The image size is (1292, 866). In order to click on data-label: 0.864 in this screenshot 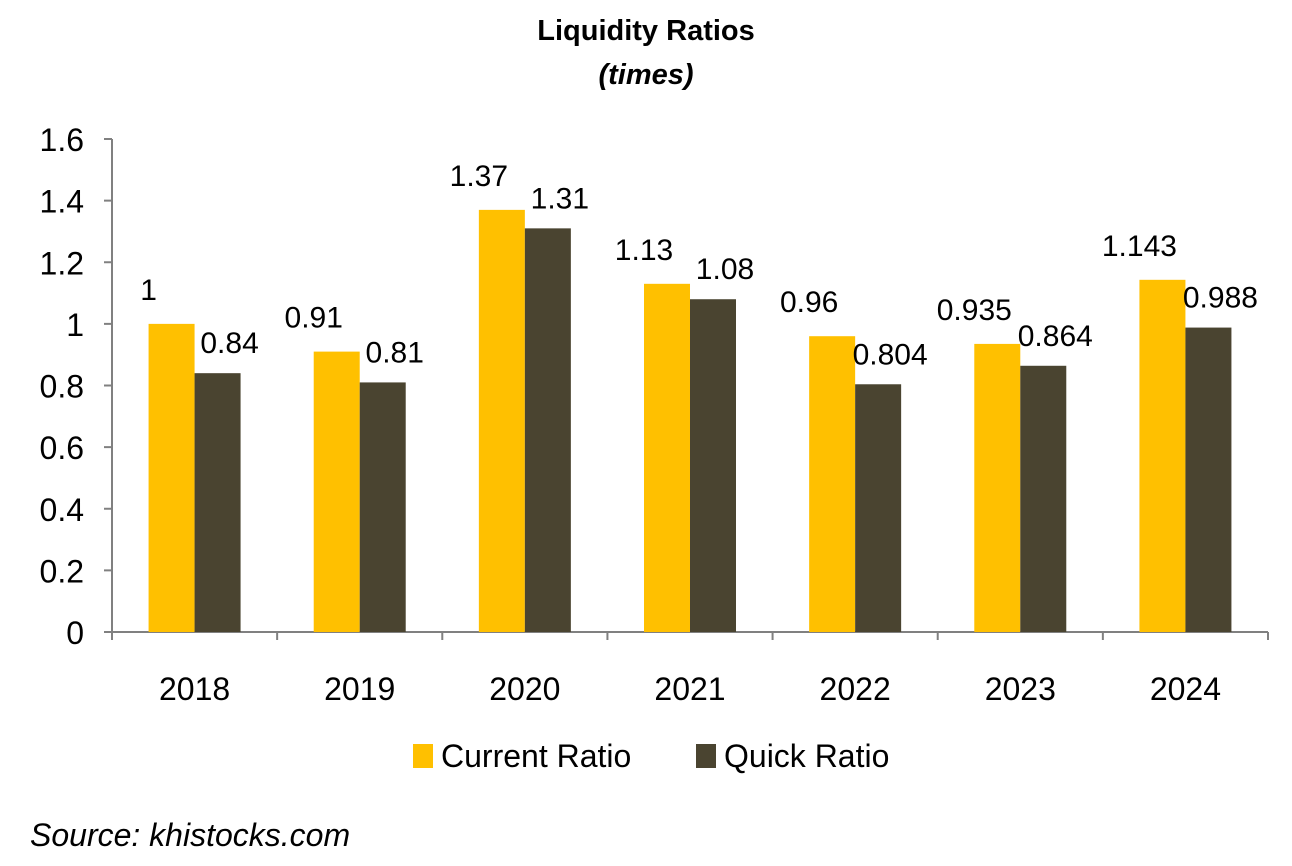, I will do `click(1055, 336)`.